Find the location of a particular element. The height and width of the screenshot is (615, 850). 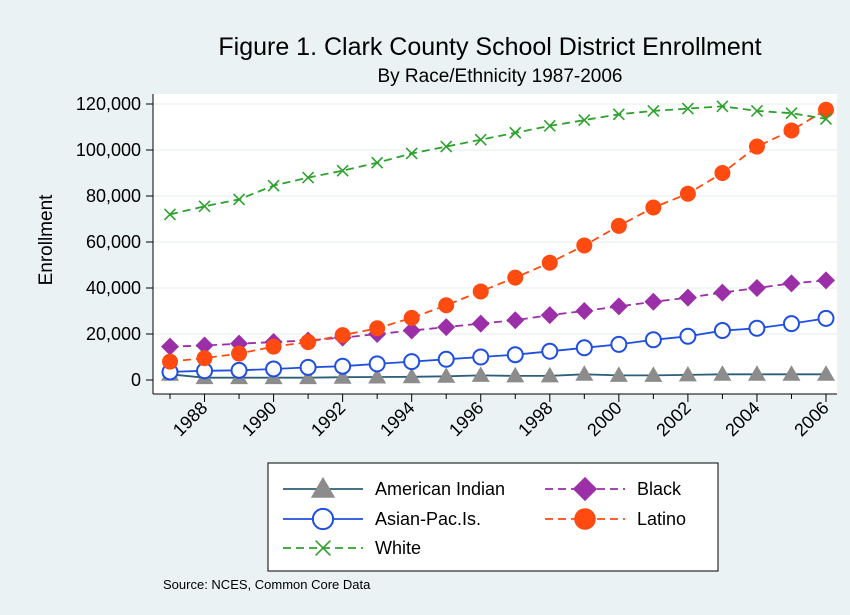

series-american-indian is located at coordinates (498, 375).